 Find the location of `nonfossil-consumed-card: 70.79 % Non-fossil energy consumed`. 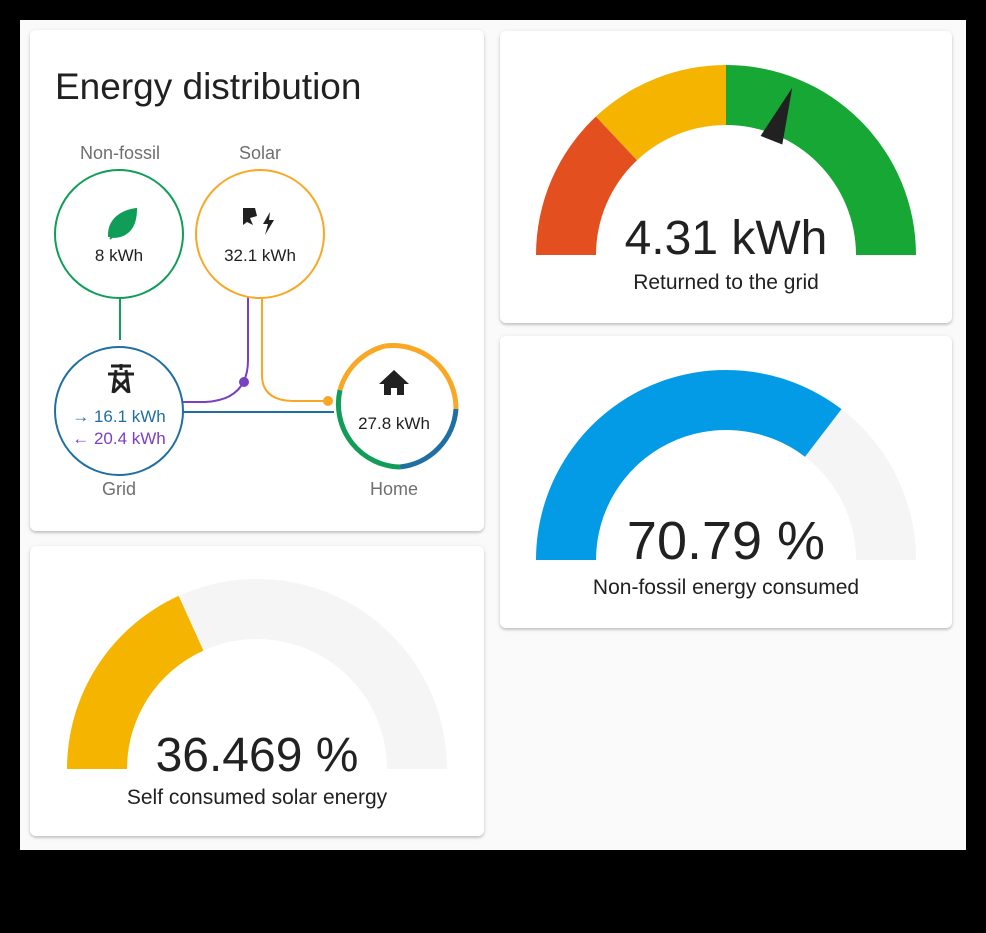

nonfossil-consumed-card: 70.79 % Non-fossil energy consumed is located at coordinates (726, 482).